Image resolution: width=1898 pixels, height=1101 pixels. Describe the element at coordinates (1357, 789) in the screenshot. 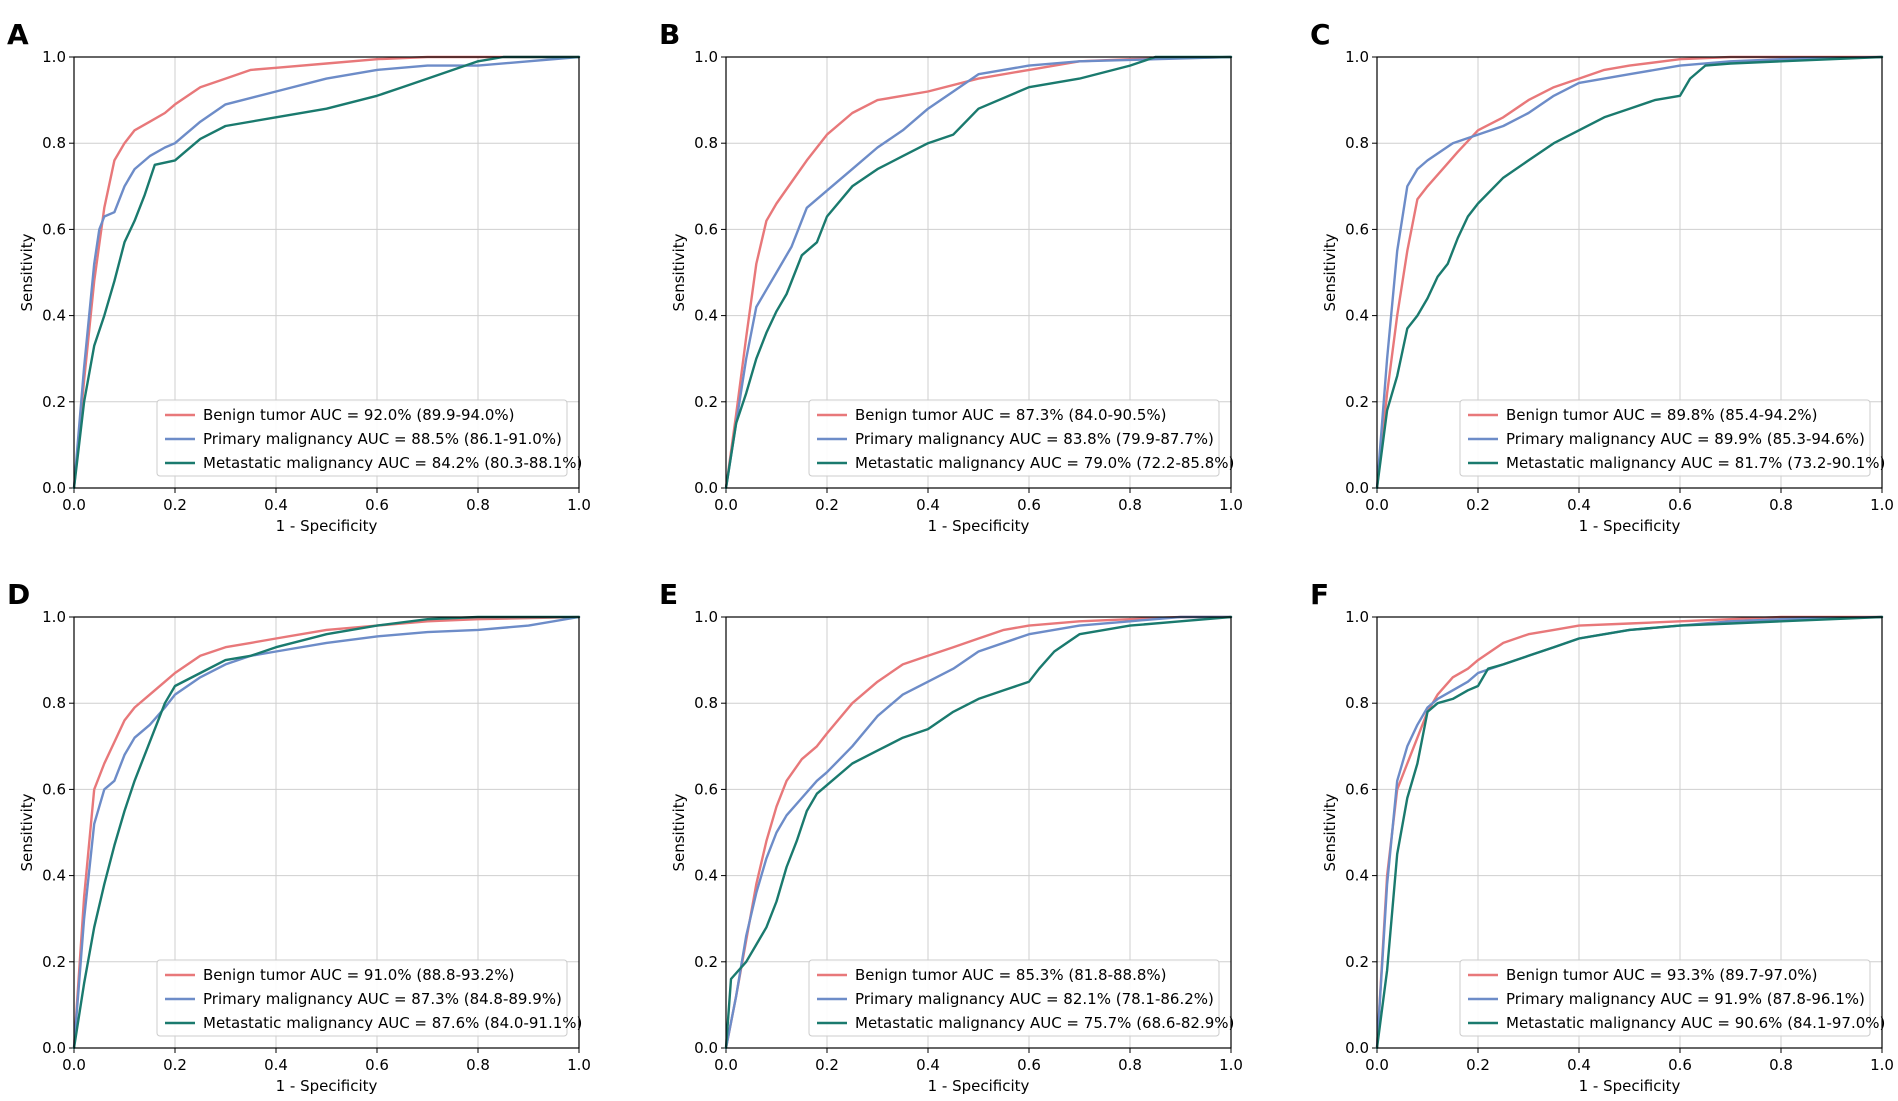

I see `chart-5-y-tick-label-3: 0.6` at that location.